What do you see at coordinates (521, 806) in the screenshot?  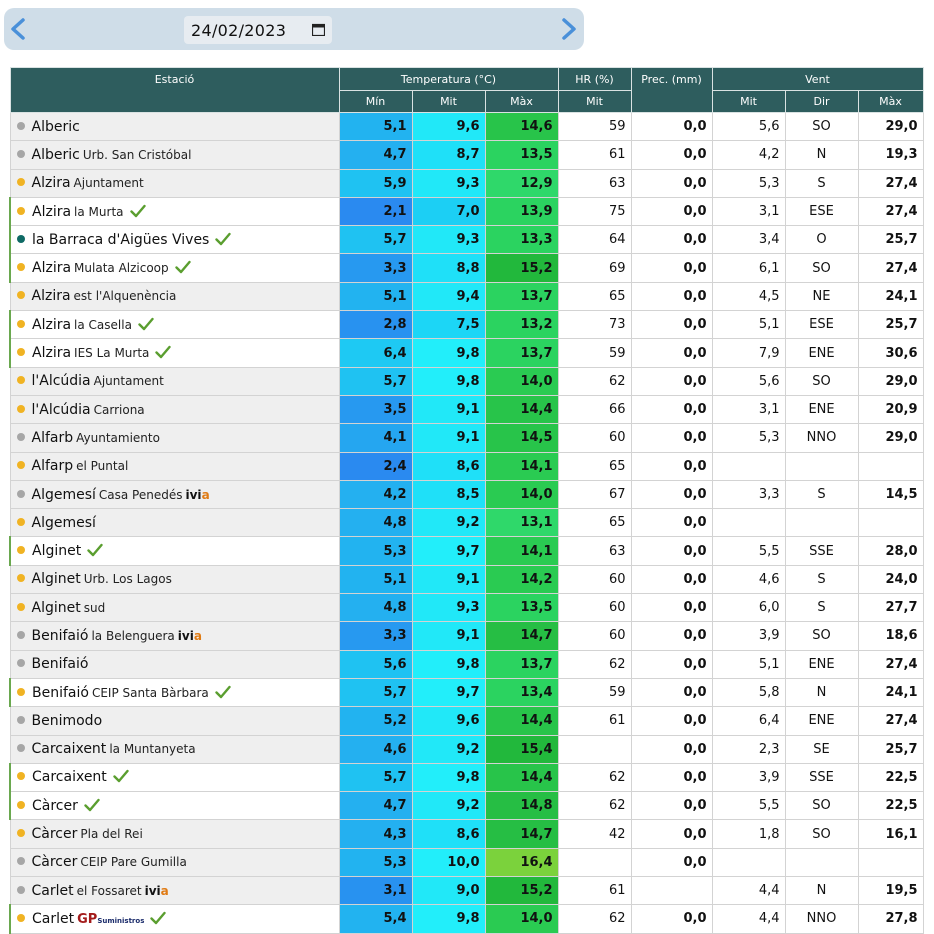 I see `temp-max-cell: 14,8` at bounding box center [521, 806].